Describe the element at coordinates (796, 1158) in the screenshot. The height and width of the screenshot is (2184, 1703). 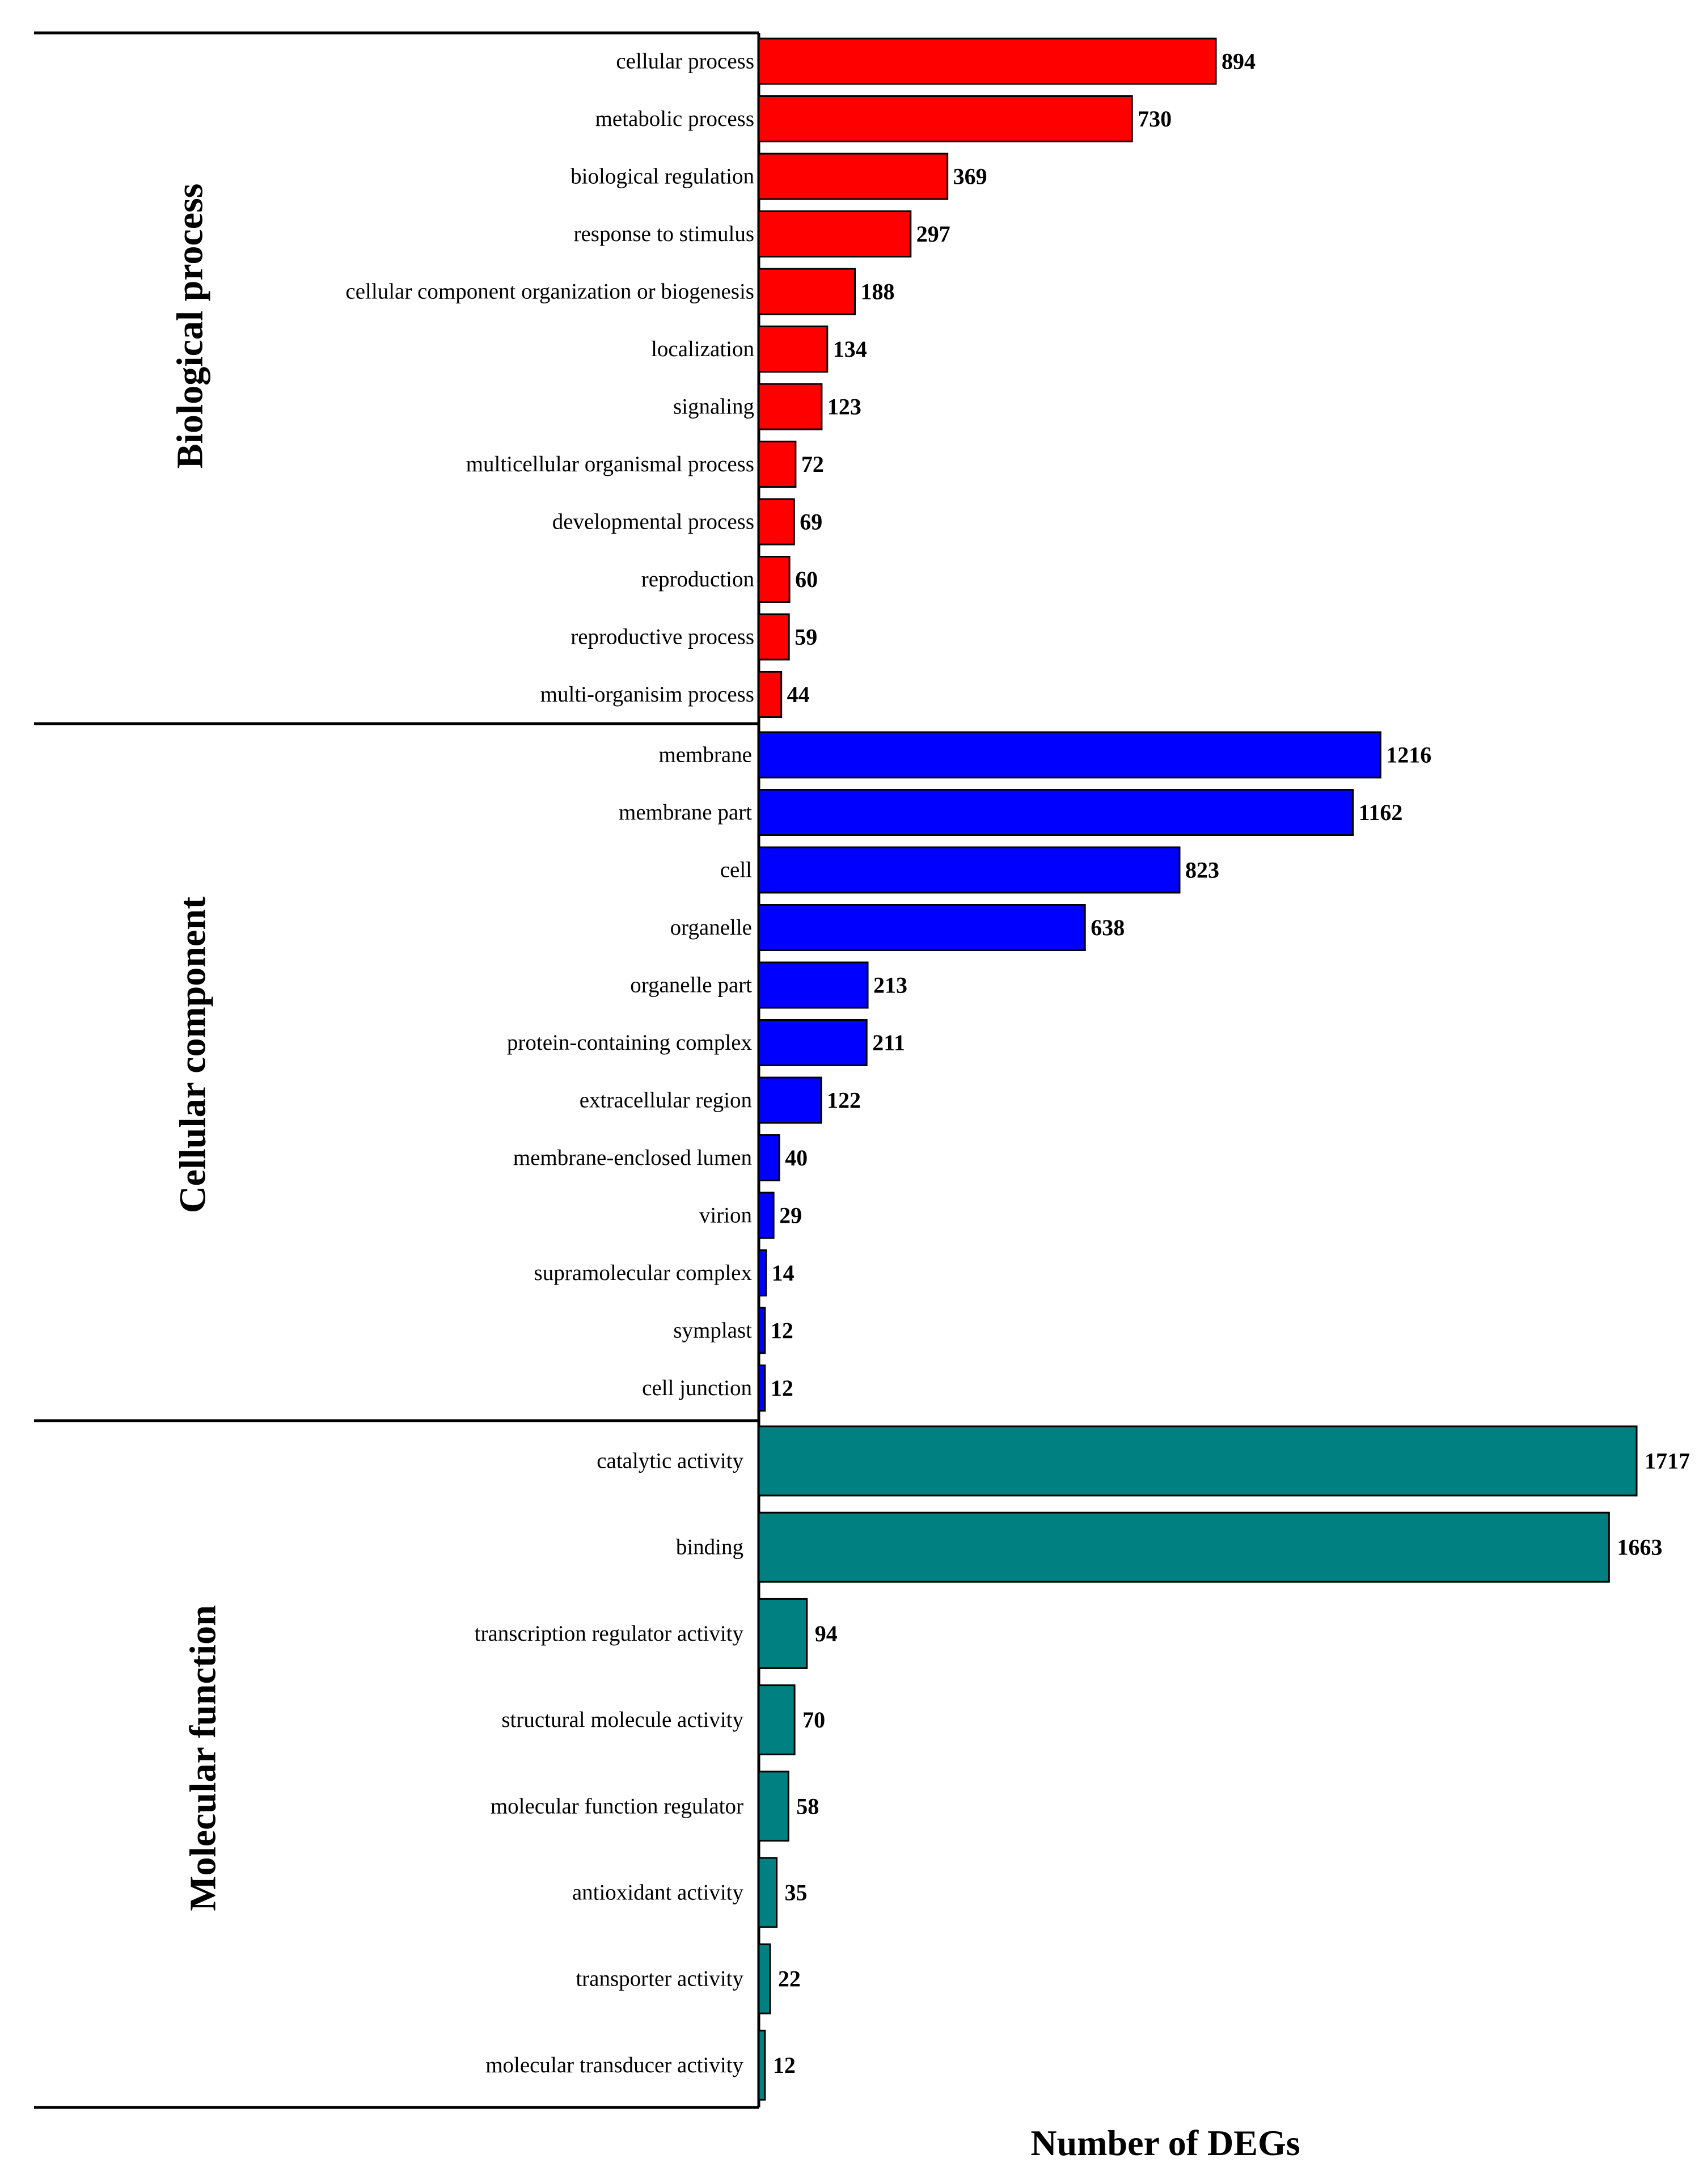
I see `value-label: 40` at that location.